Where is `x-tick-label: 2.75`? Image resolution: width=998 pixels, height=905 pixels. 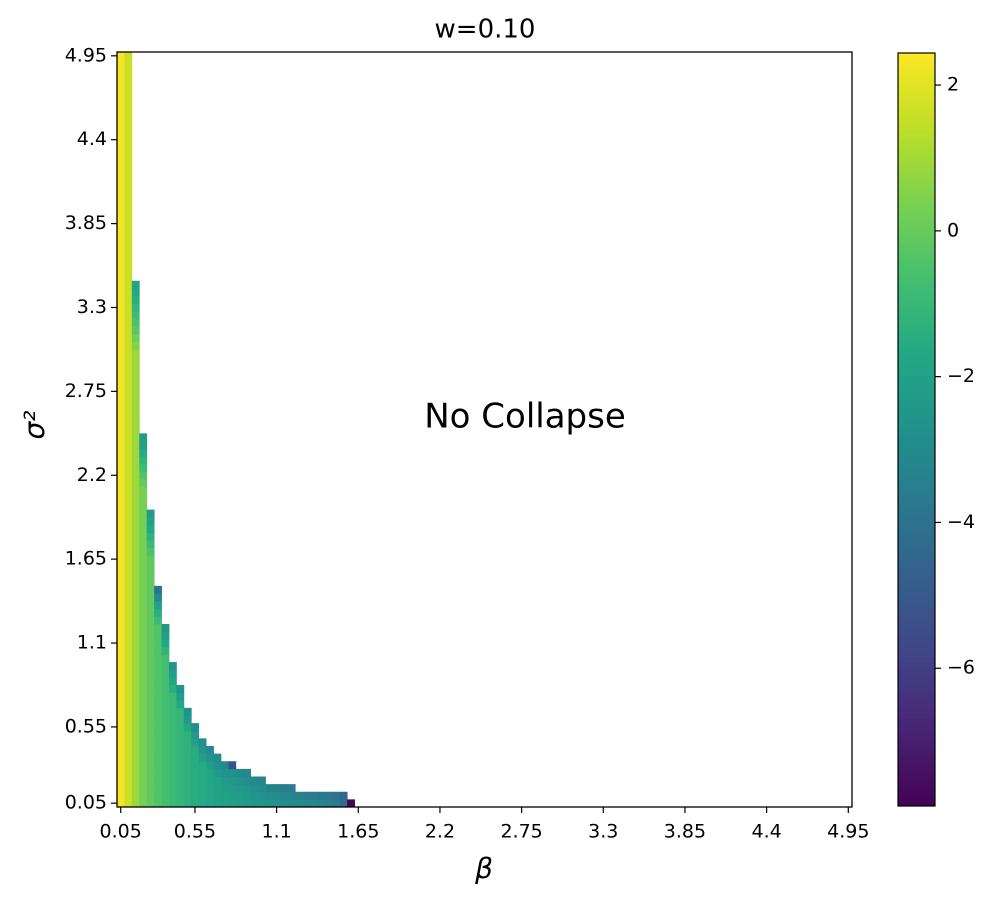 x-tick-label: 2.75 is located at coordinates (521, 832).